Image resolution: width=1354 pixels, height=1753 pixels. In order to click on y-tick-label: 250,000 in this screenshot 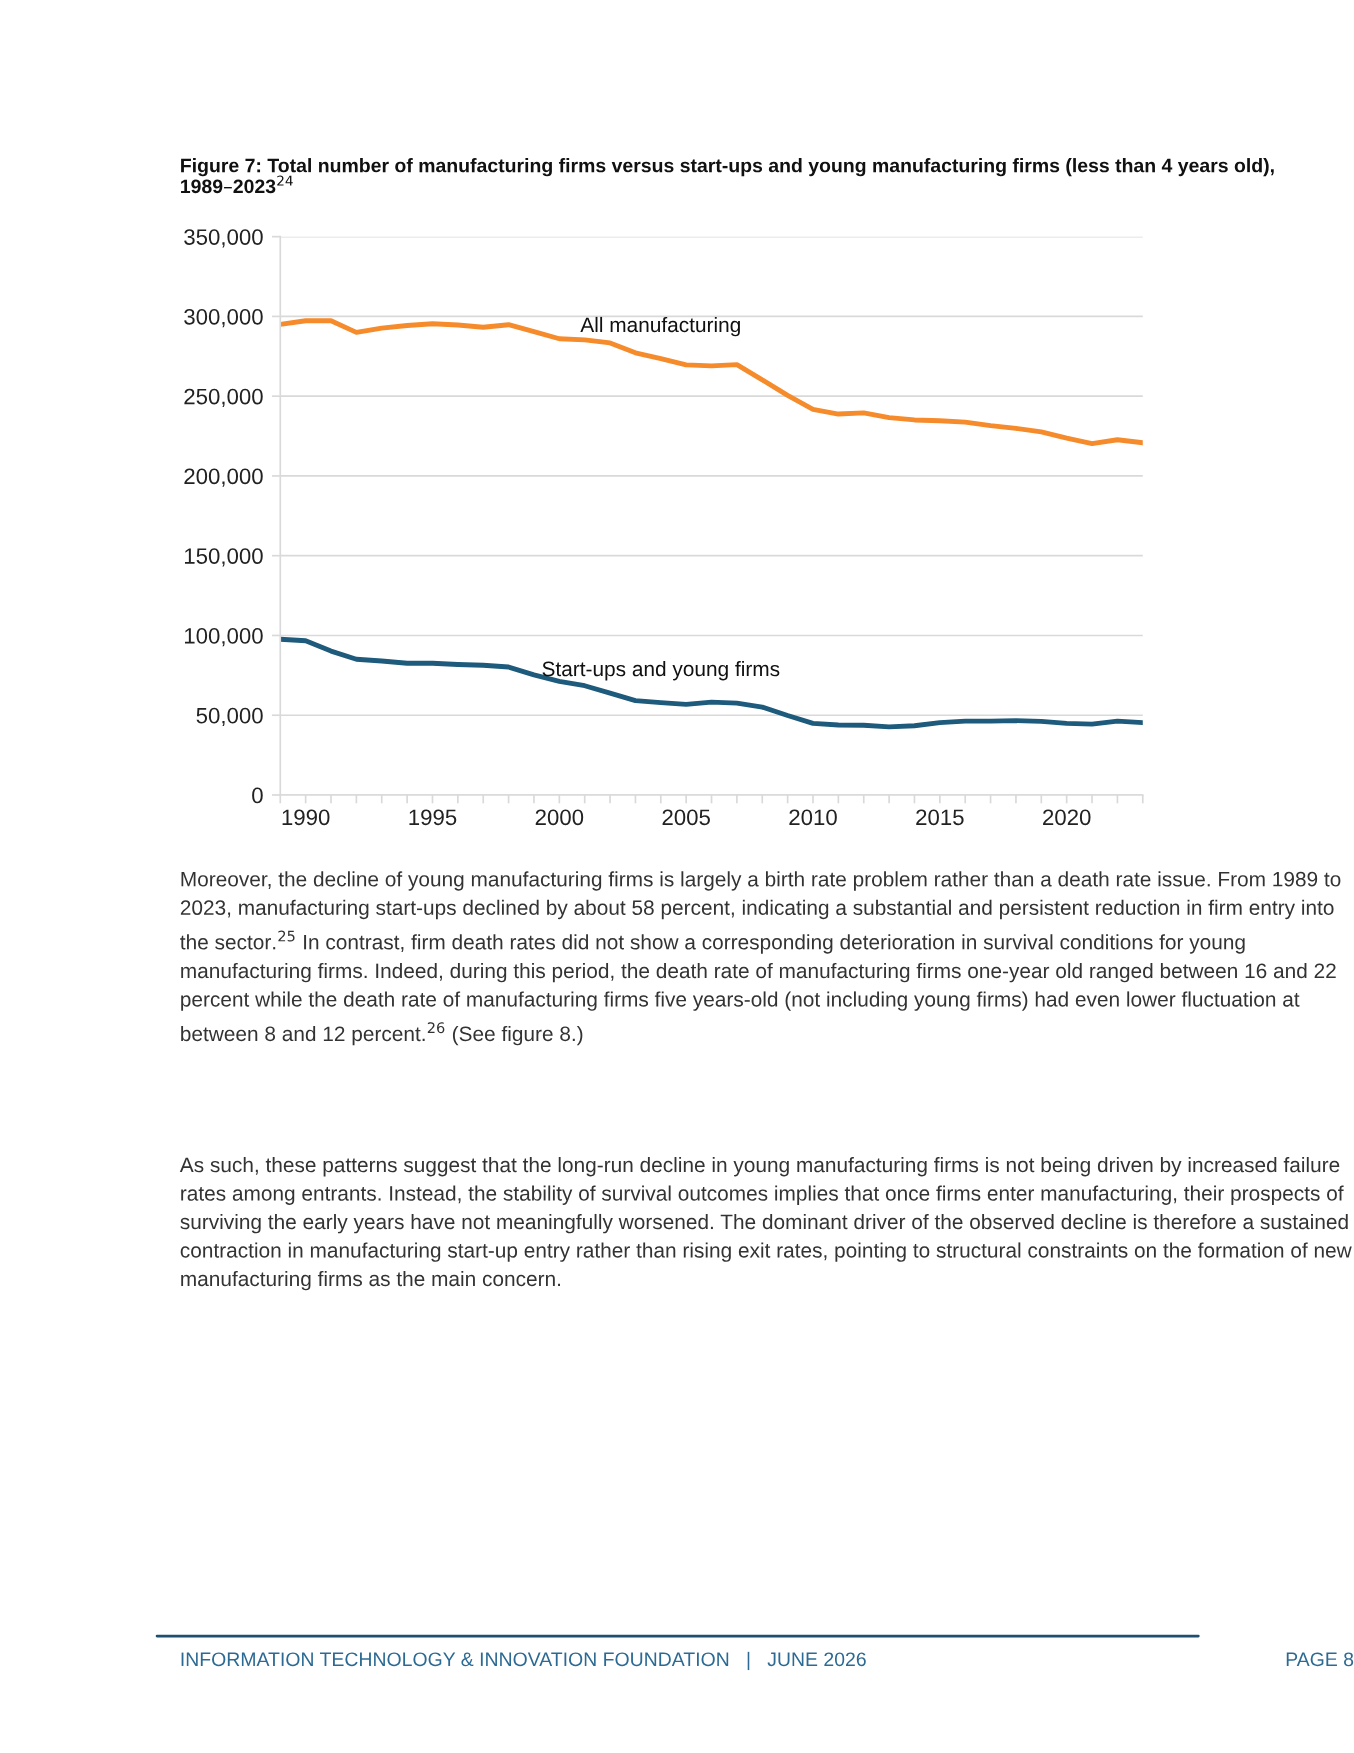, I will do `click(223, 398)`.